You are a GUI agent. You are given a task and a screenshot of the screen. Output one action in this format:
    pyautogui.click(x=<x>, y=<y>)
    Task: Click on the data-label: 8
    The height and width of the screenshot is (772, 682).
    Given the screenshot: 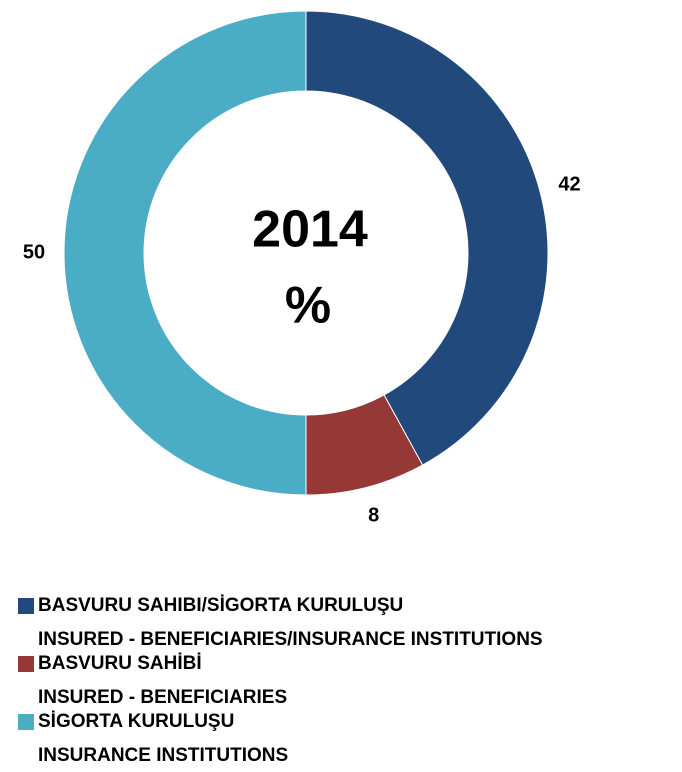 What is the action you would take?
    pyautogui.click(x=373, y=516)
    